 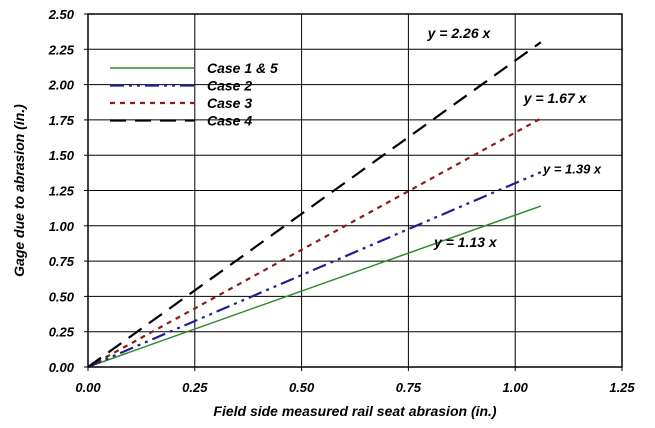 I want to click on y-tick-label: 2.00, so click(x=61, y=85).